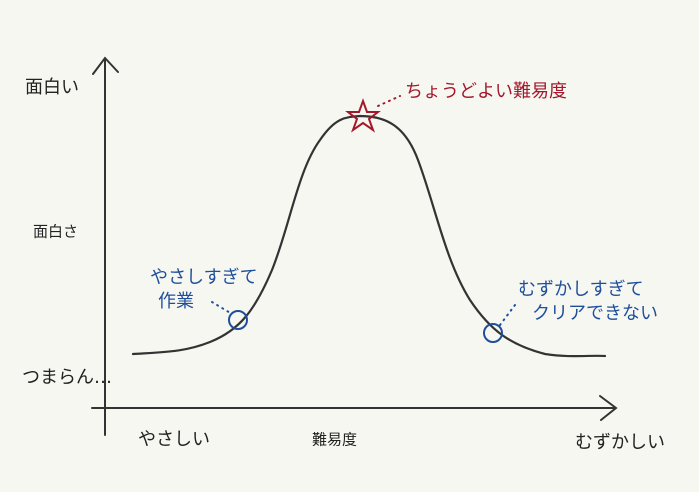 The image size is (699, 492). What do you see at coordinates (55, 232) in the screenshot?
I see `y-axis-label: 面白さ` at bounding box center [55, 232].